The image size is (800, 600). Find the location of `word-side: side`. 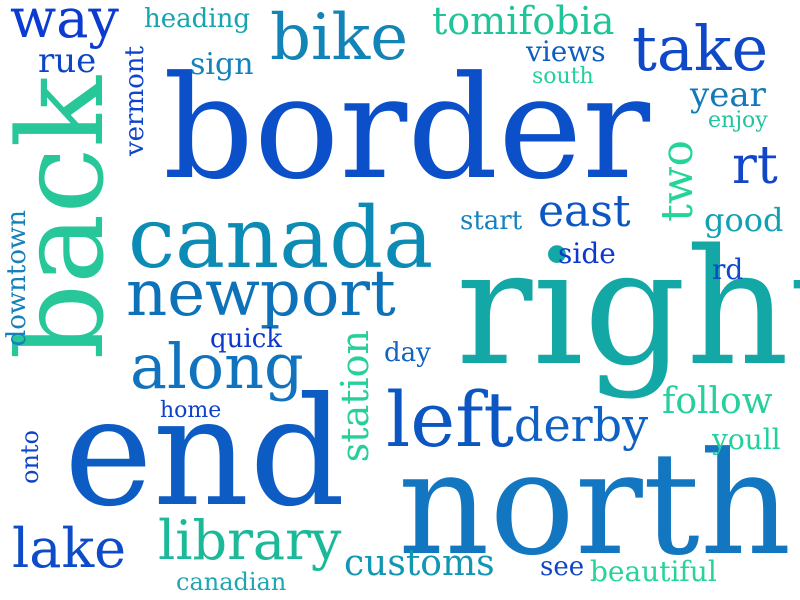

word-side: side is located at coordinates (587, 253).